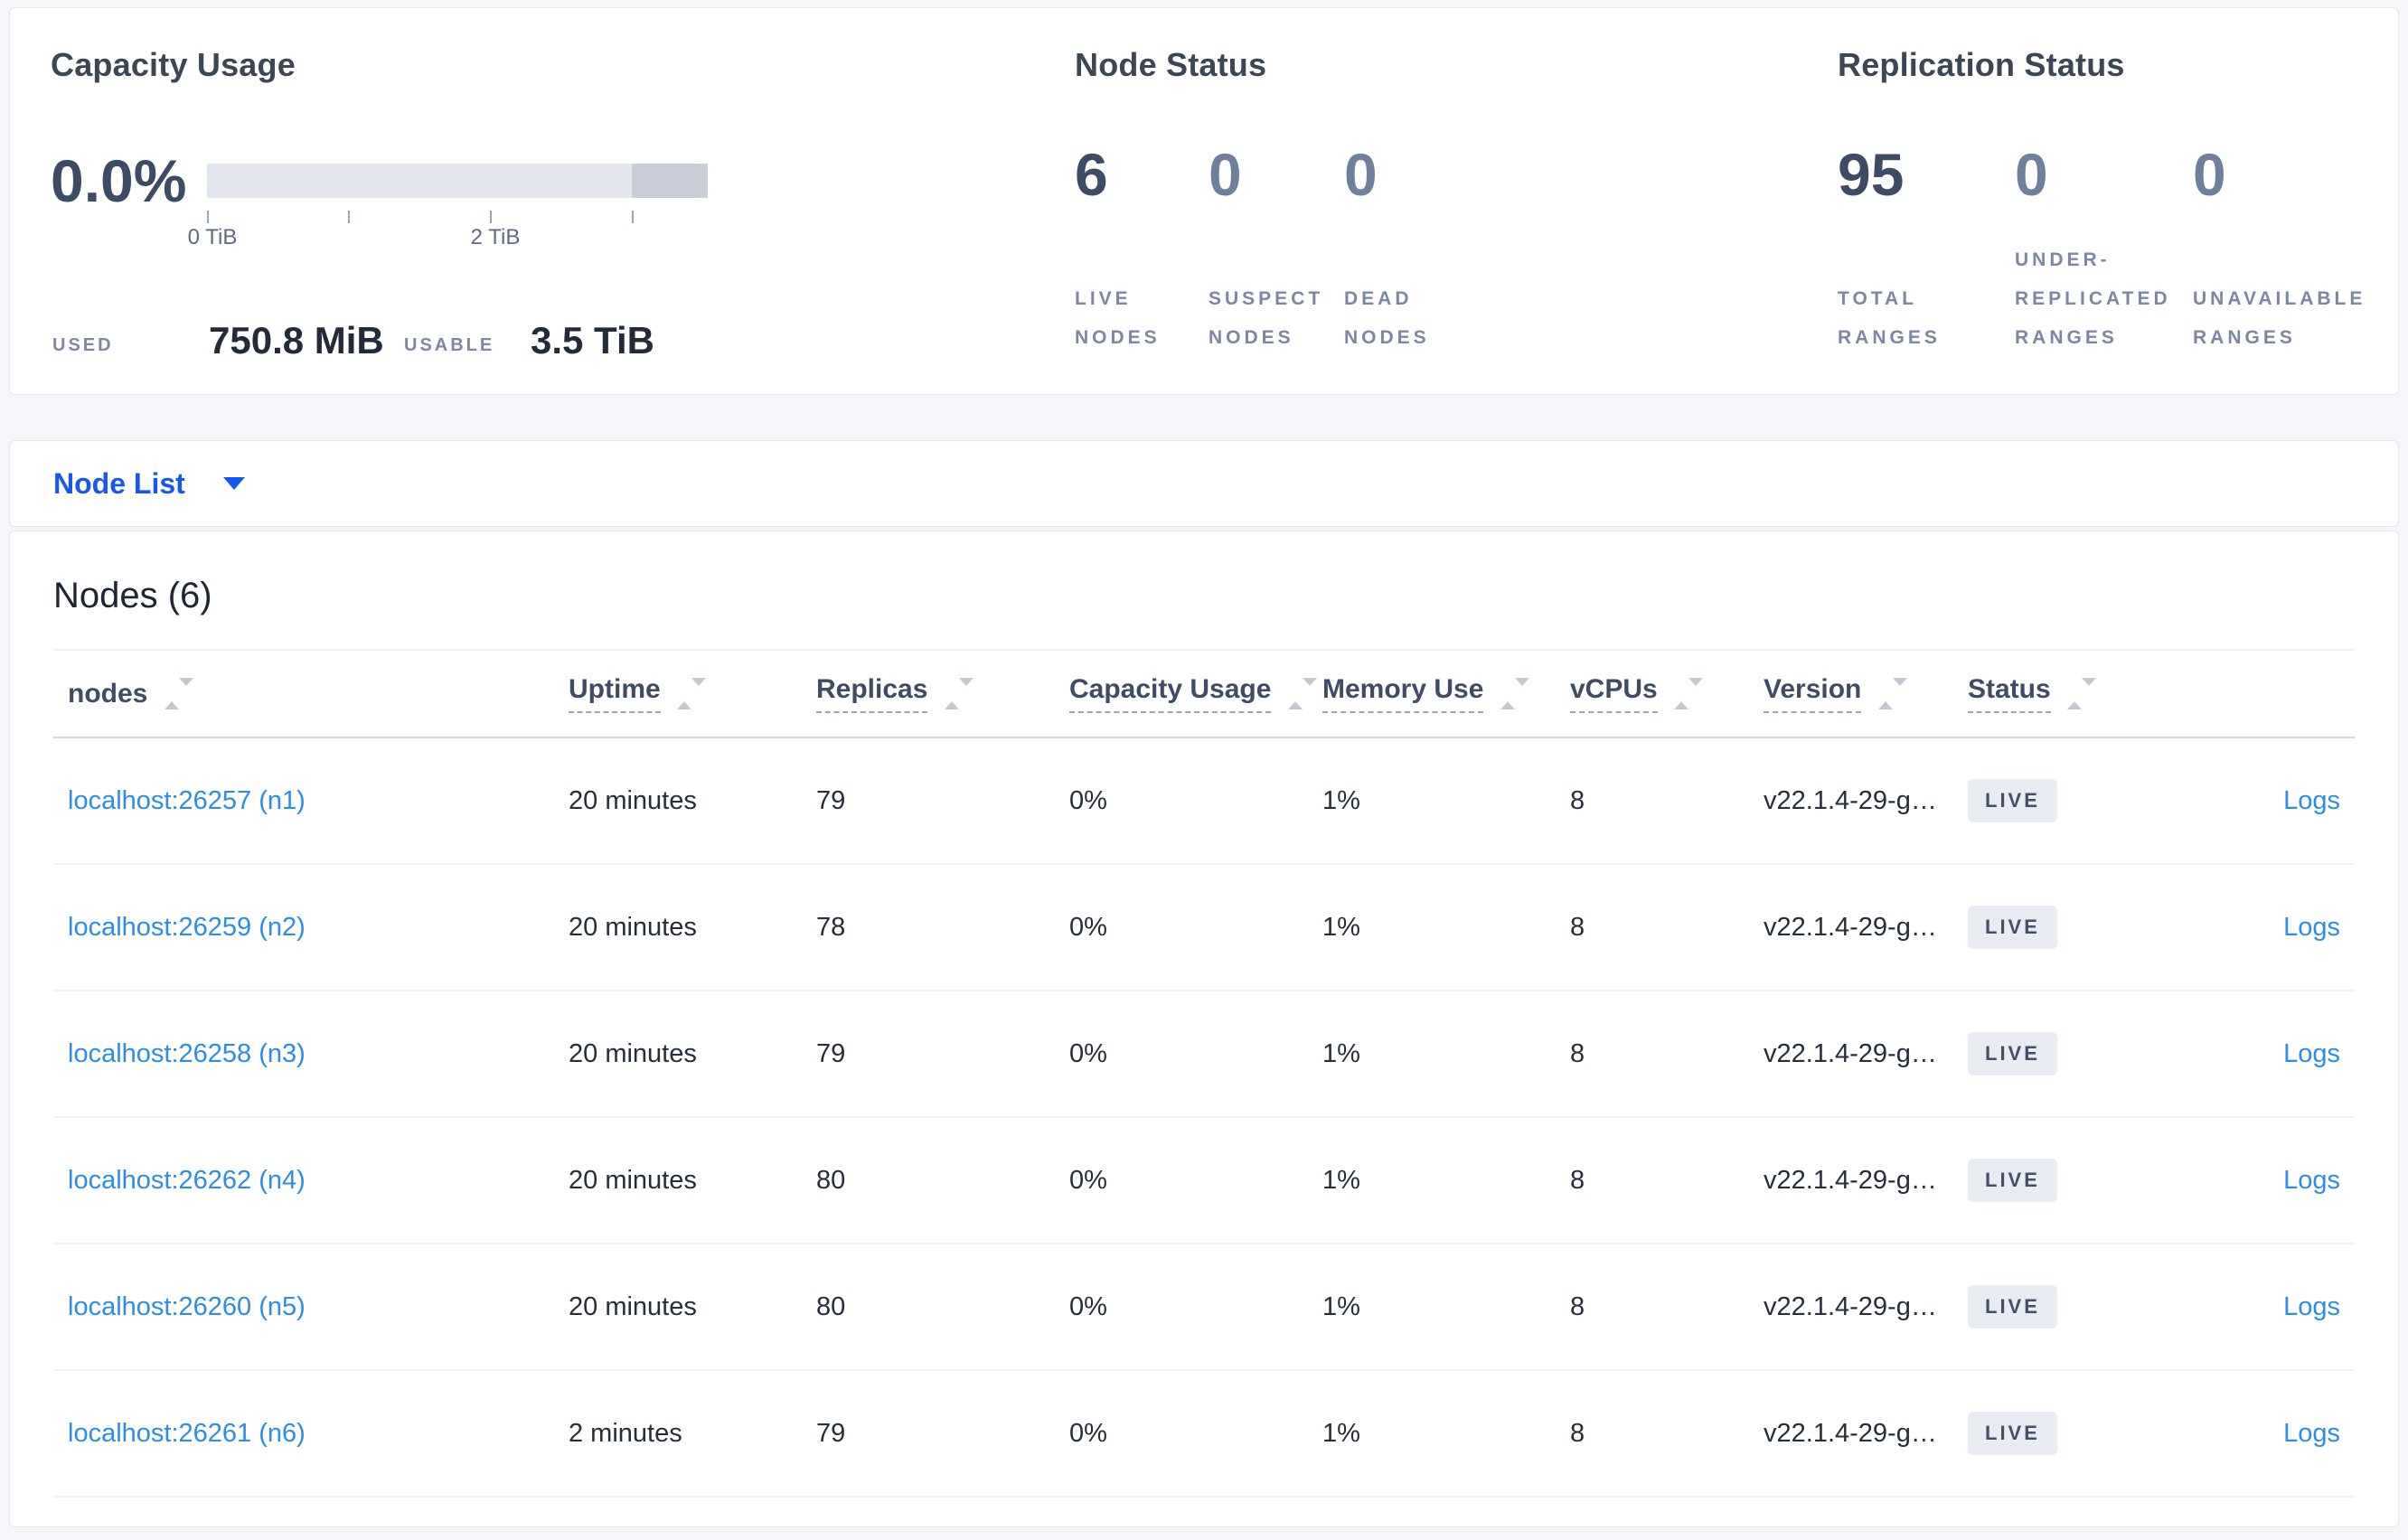 The height and width of the screenshot is (1540, 2408). Describe the element at coordinates (311, 693) in the screenshot. I see `column-header-nodes: nodes` at that location.